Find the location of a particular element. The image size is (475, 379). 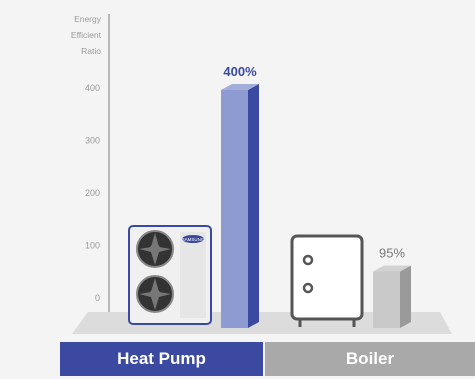

y-tick-label: 200 is located at coordinates (92, 193).